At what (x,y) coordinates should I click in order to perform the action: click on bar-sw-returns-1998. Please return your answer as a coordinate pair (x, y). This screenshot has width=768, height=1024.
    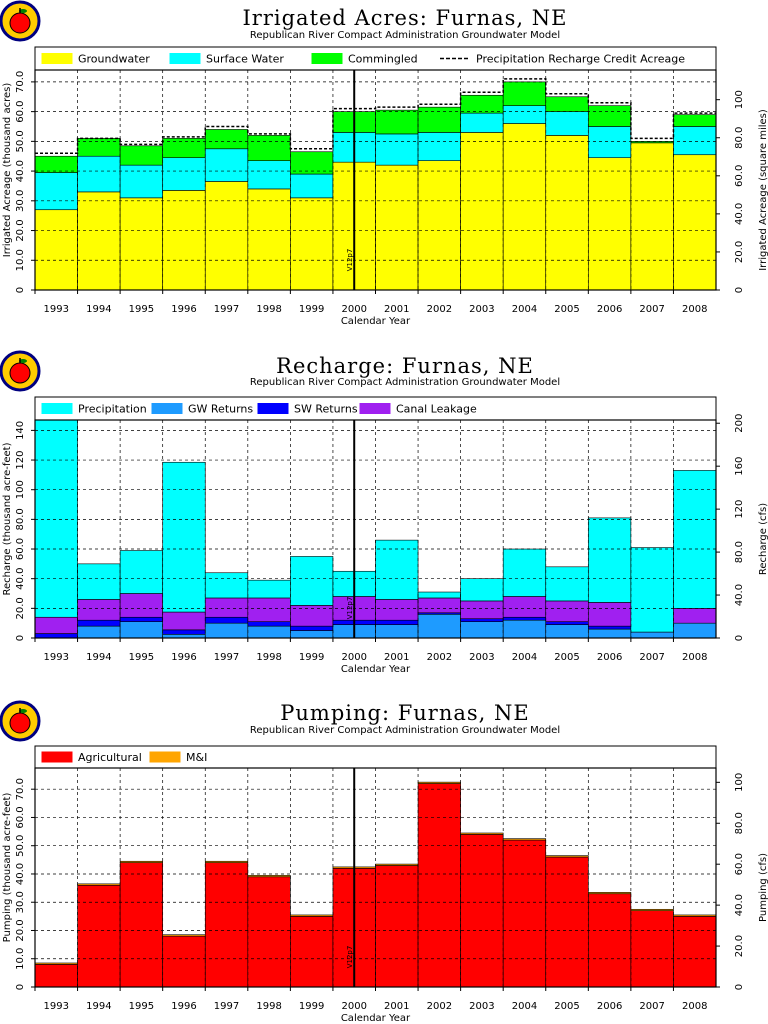
    Looking at the image, I should click on (269, 624).